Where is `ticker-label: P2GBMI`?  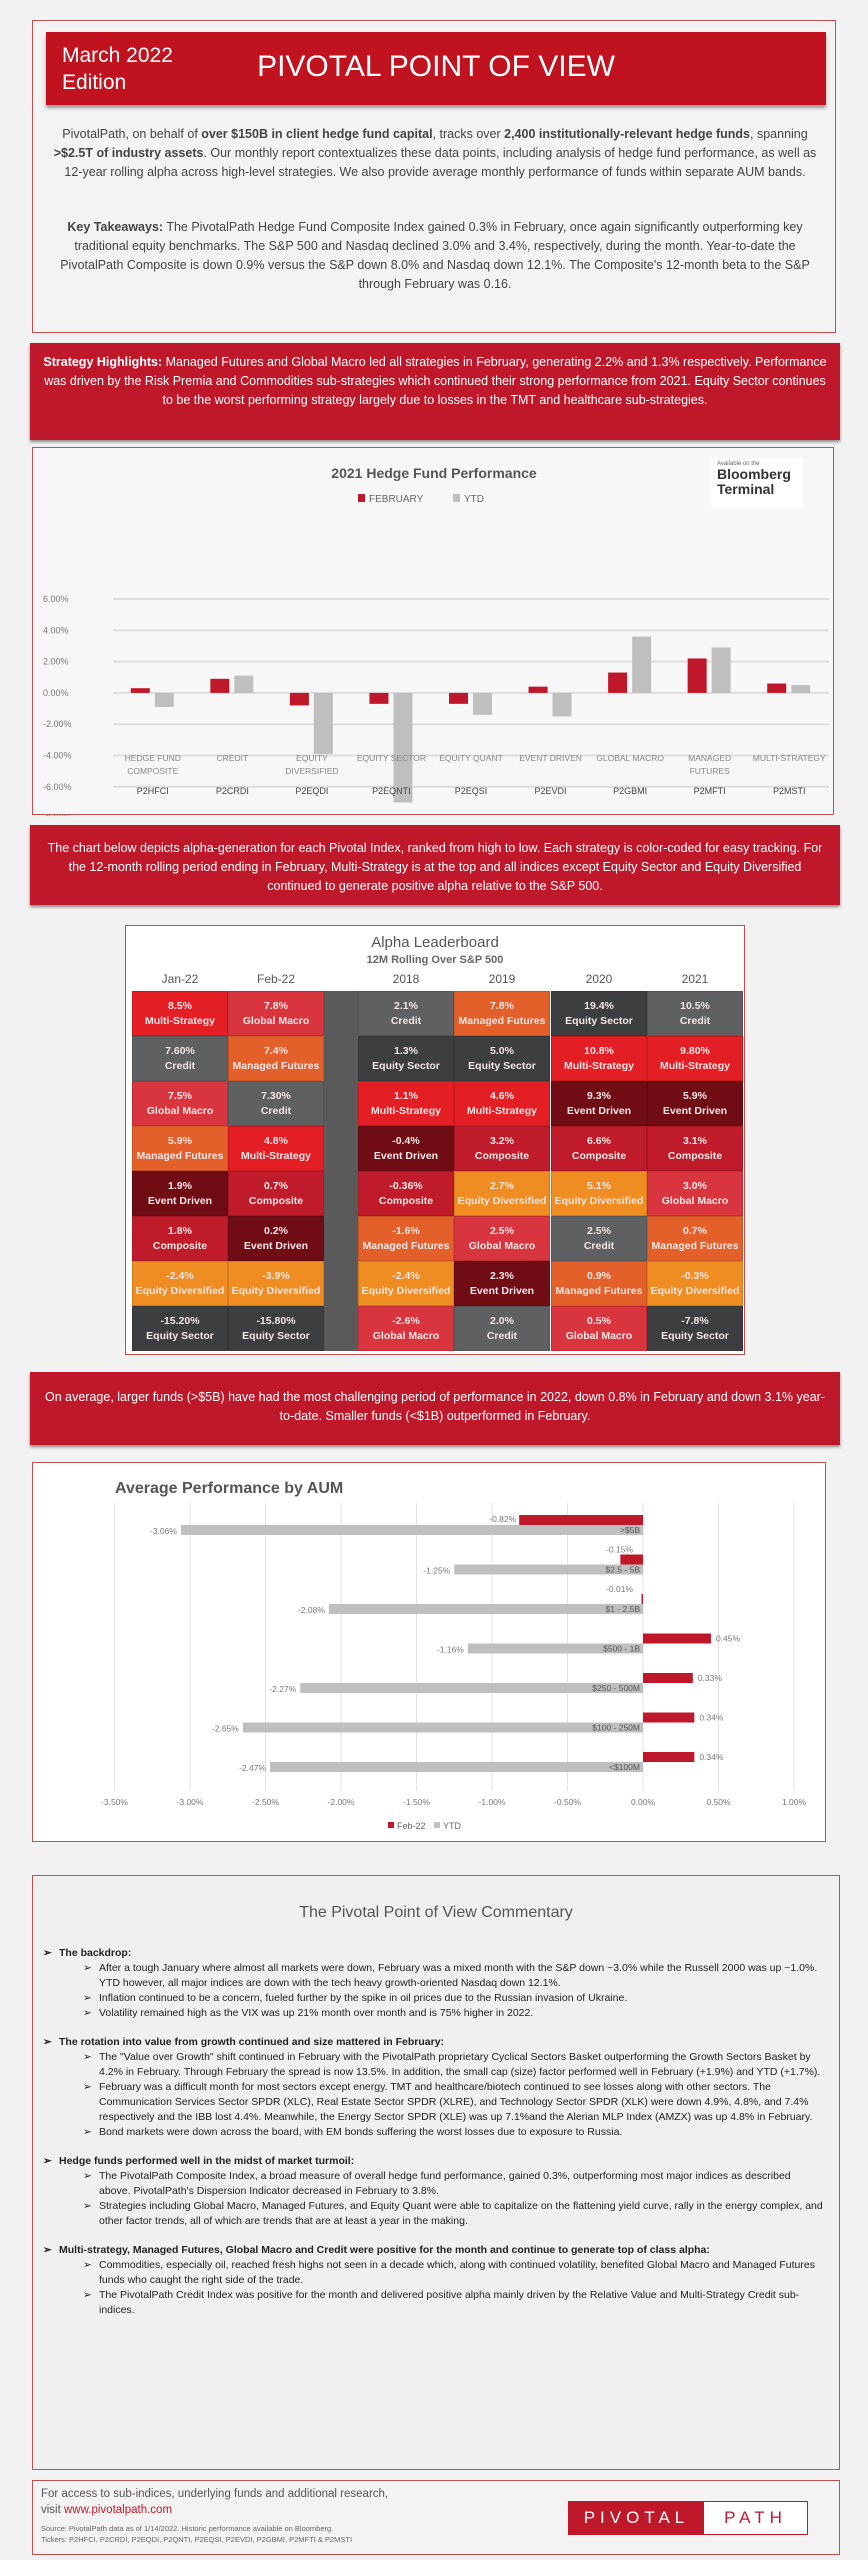
ticker-label: P2GBMI is located at coordinates (630, 791).